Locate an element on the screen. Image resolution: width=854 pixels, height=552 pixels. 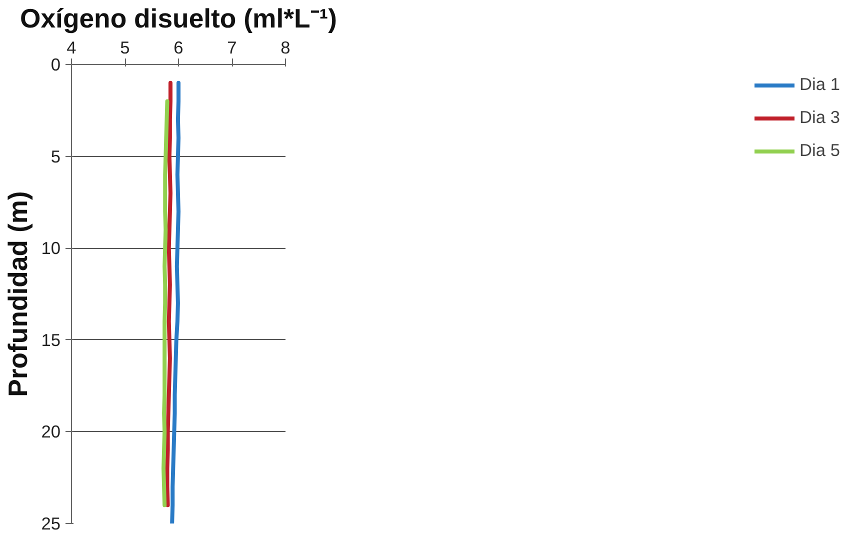
y-tick-label: 0 is located at coordinates (55, 64).